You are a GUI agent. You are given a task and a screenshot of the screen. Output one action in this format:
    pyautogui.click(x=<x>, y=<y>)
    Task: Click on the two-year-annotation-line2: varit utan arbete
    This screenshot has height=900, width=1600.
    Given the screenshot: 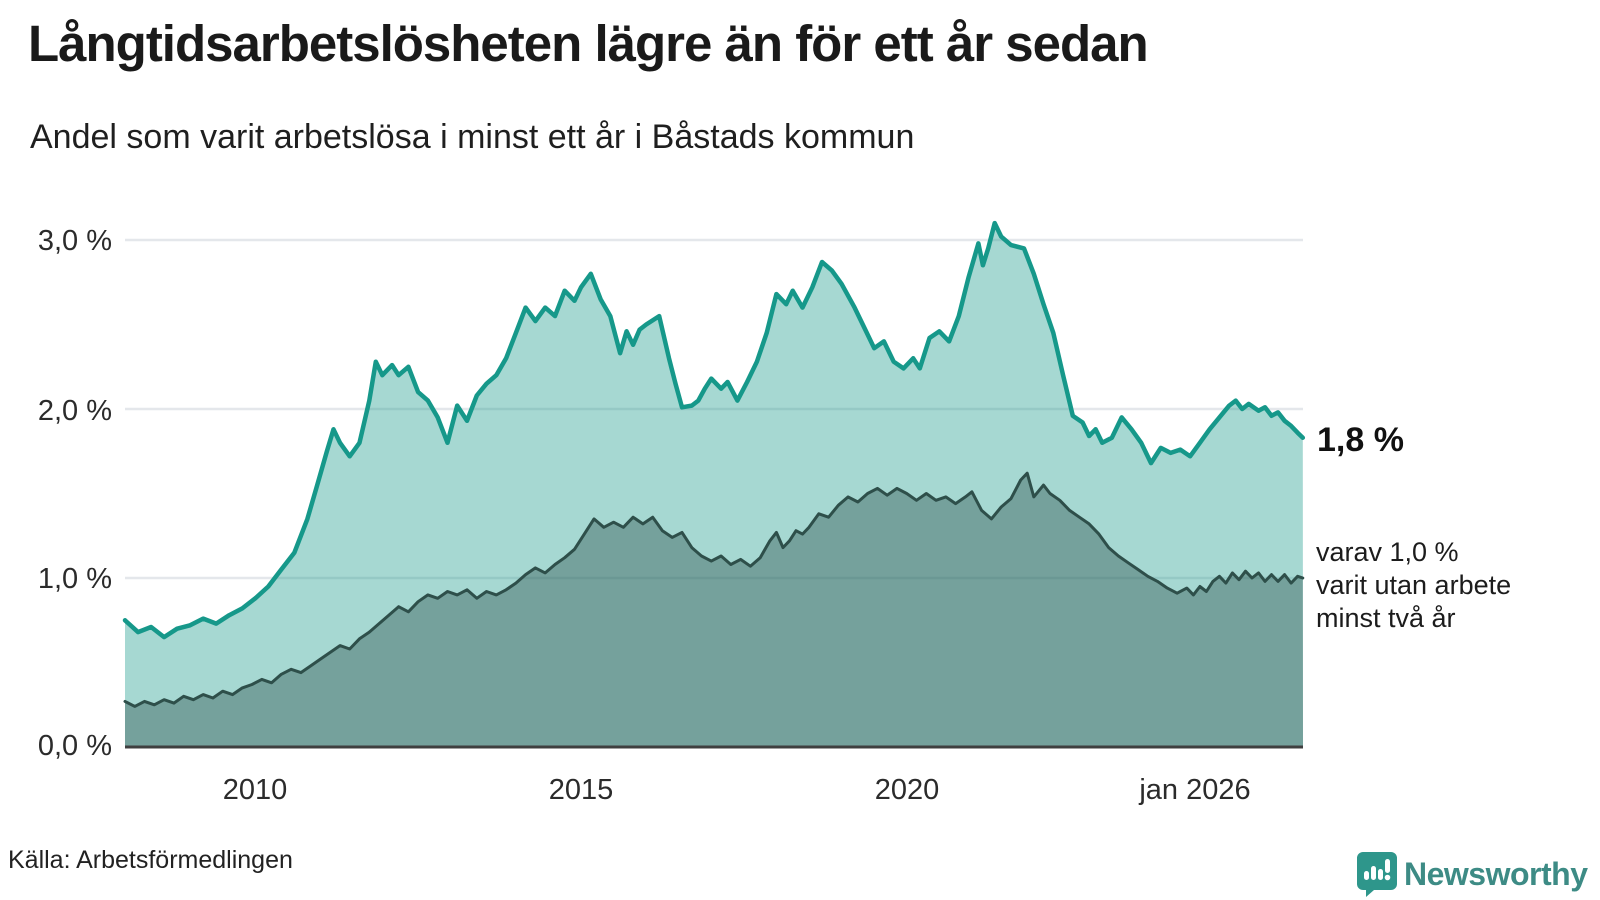 What is the action you would take?
    pyautogui.click(x=1414, y=585)
    